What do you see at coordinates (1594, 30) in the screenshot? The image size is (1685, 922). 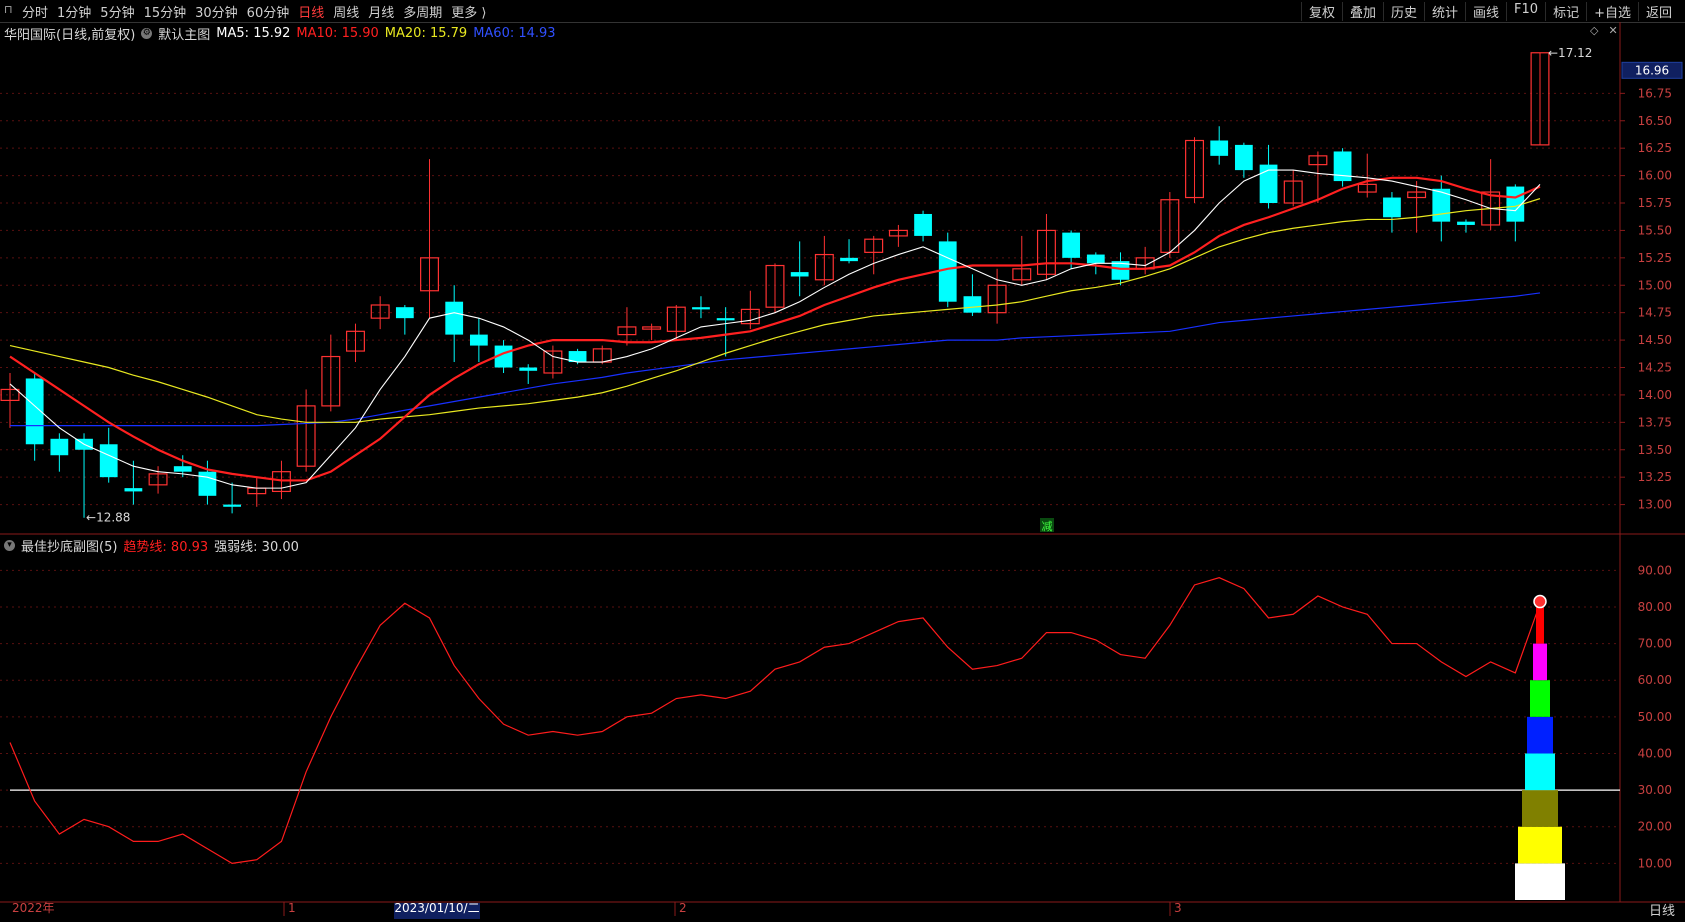 I see `diamond-icon: ◇` at bounding box center [1594, 30].